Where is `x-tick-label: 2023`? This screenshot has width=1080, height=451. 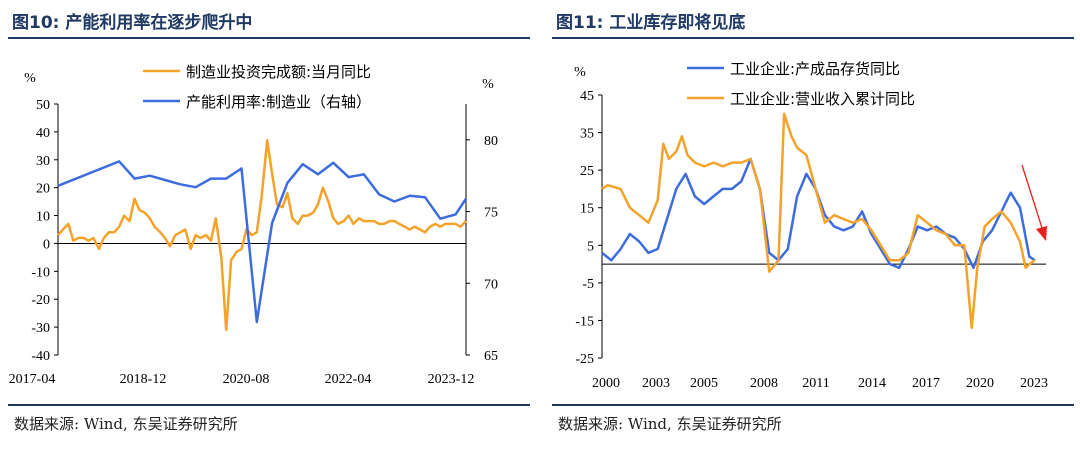
x-tick-label: 2023 is located at coordinates (1034, 383).